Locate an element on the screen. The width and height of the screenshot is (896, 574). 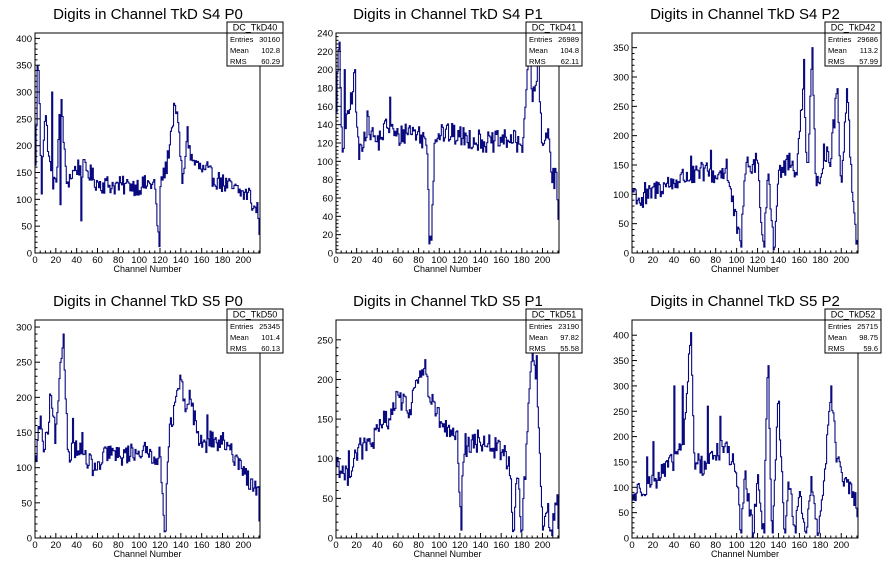
stats-box: DC_TkD50 Entries 25345 Mean 101.4 RMS 60.13 is located at coordinates (255, 331).